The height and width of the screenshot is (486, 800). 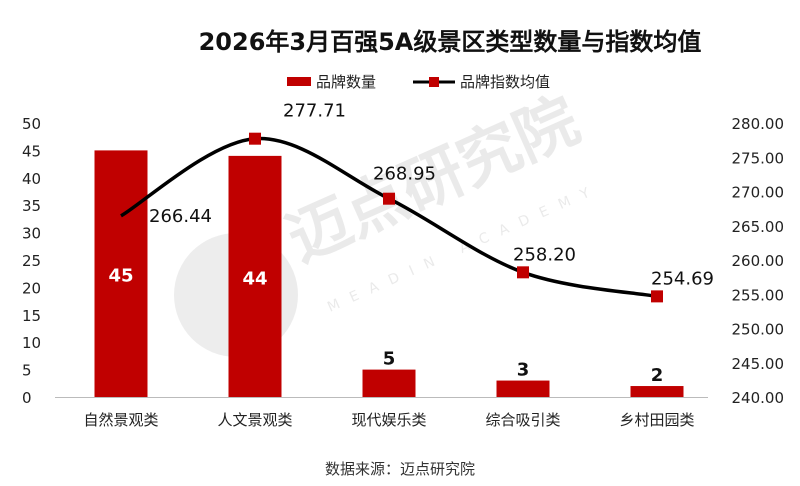 I want to click on legend-swatch-marker, so click(x=434, y=82).